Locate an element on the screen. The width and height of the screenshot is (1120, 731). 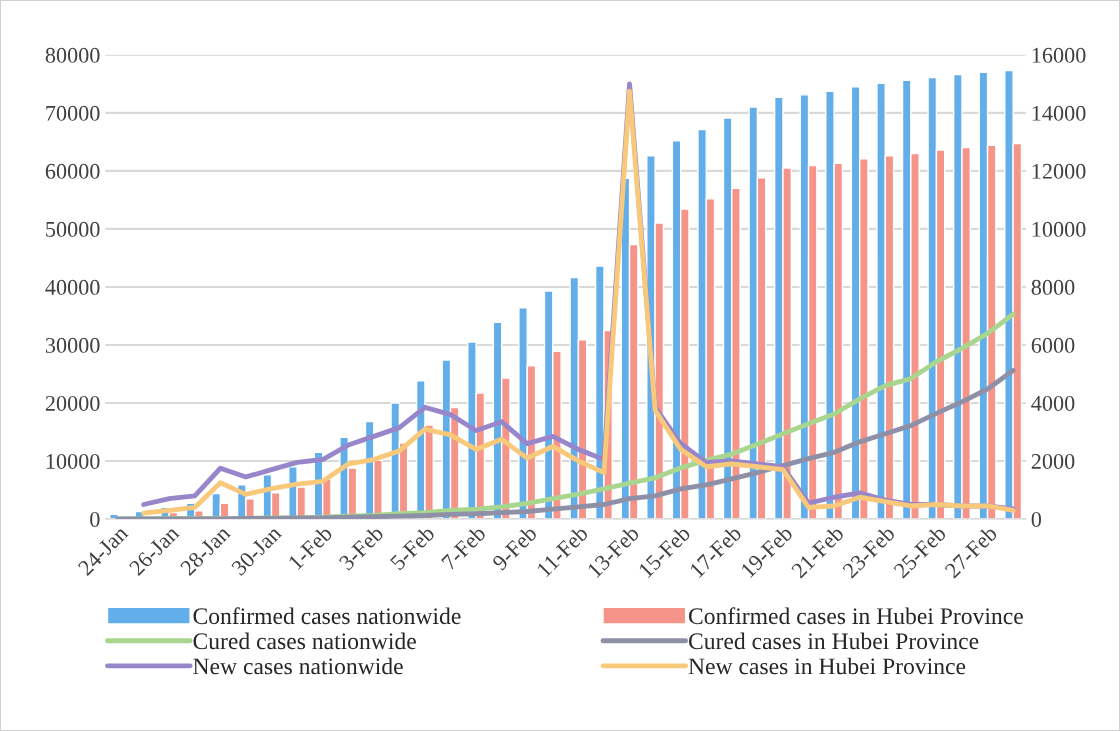
y2-tick-label: 4000 is located at coordinates (1053, 403).